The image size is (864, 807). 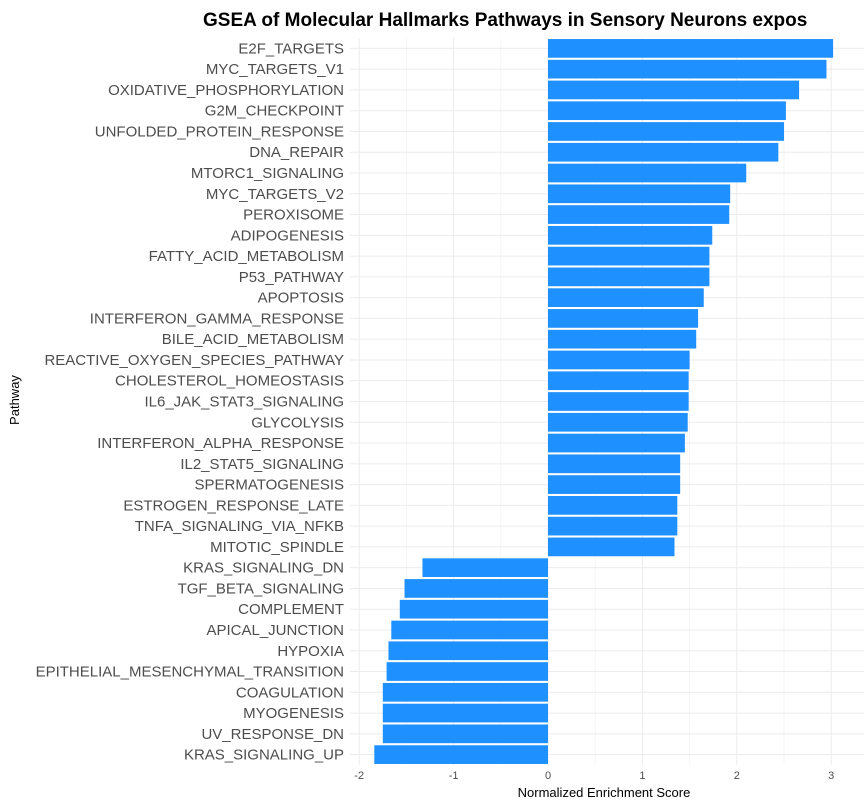 I want to click on category-label: TGF_BETA_SIGNALING, so click(x=261, y=588).